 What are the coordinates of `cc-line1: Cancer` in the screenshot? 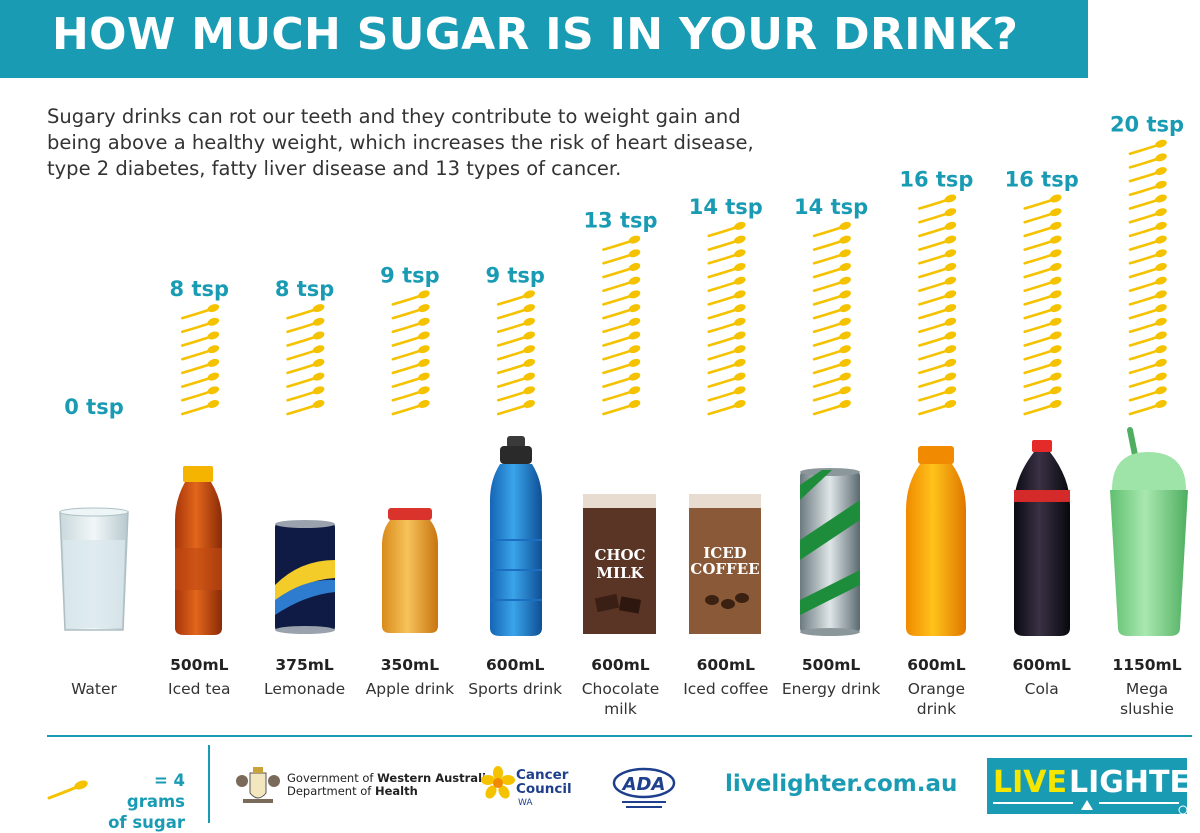 It's located at (542, 775).